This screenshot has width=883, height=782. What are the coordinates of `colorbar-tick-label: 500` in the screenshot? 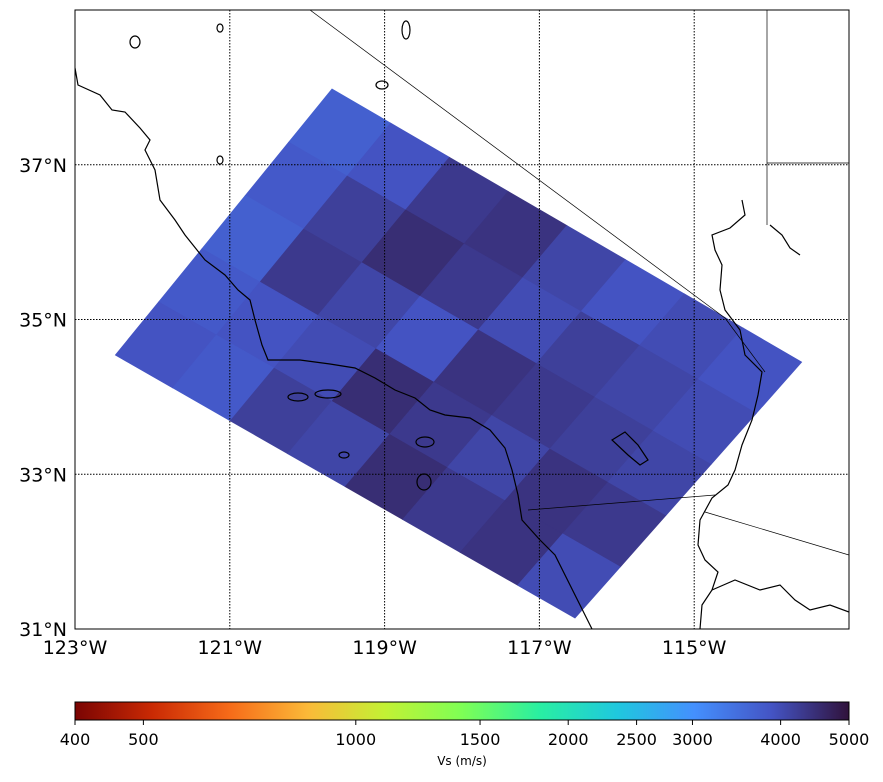 It's located at (143, 739).